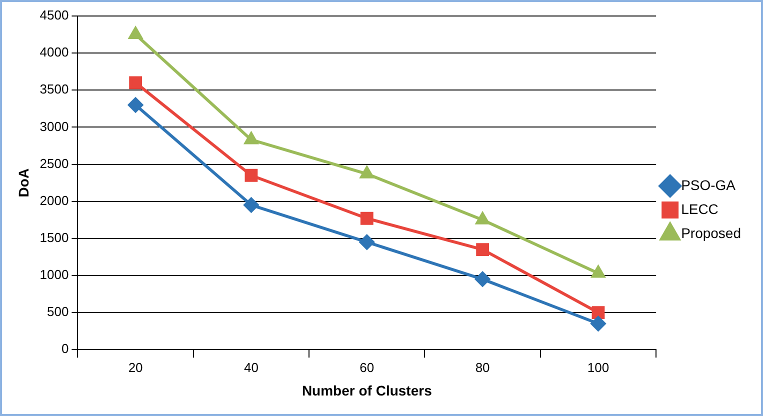  What do you see at coordinates (251, 367) in the screenshot?
I see `x-tick-label: 40` at bounding box center [251, 367].